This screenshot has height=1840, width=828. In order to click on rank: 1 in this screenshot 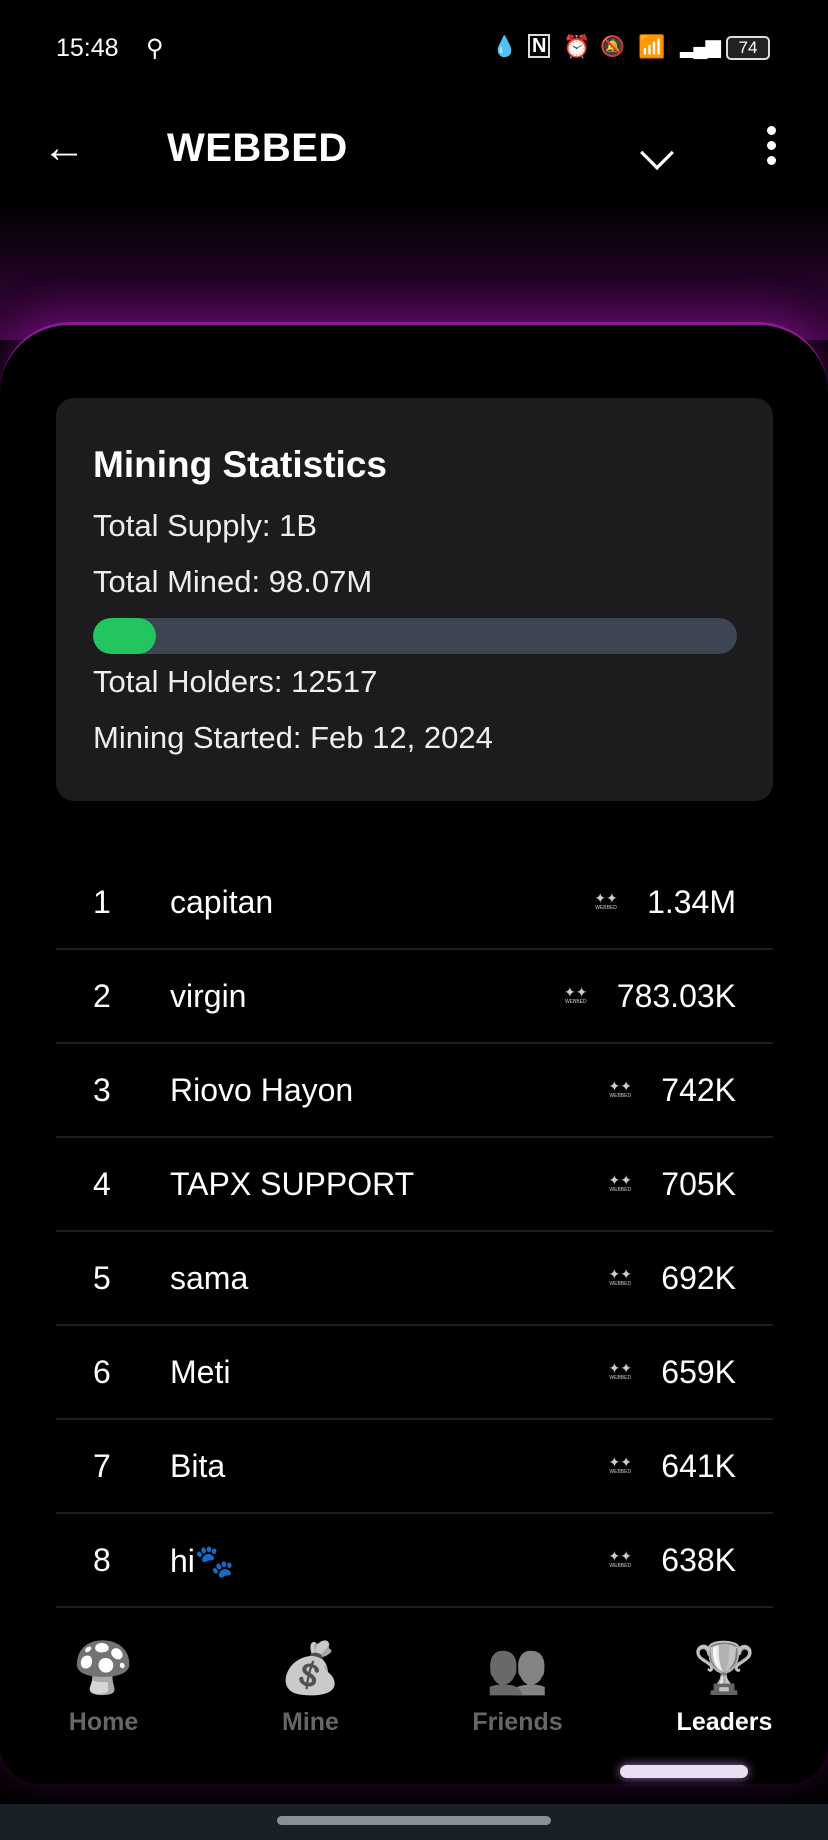, I will do `click(102, 902)`.